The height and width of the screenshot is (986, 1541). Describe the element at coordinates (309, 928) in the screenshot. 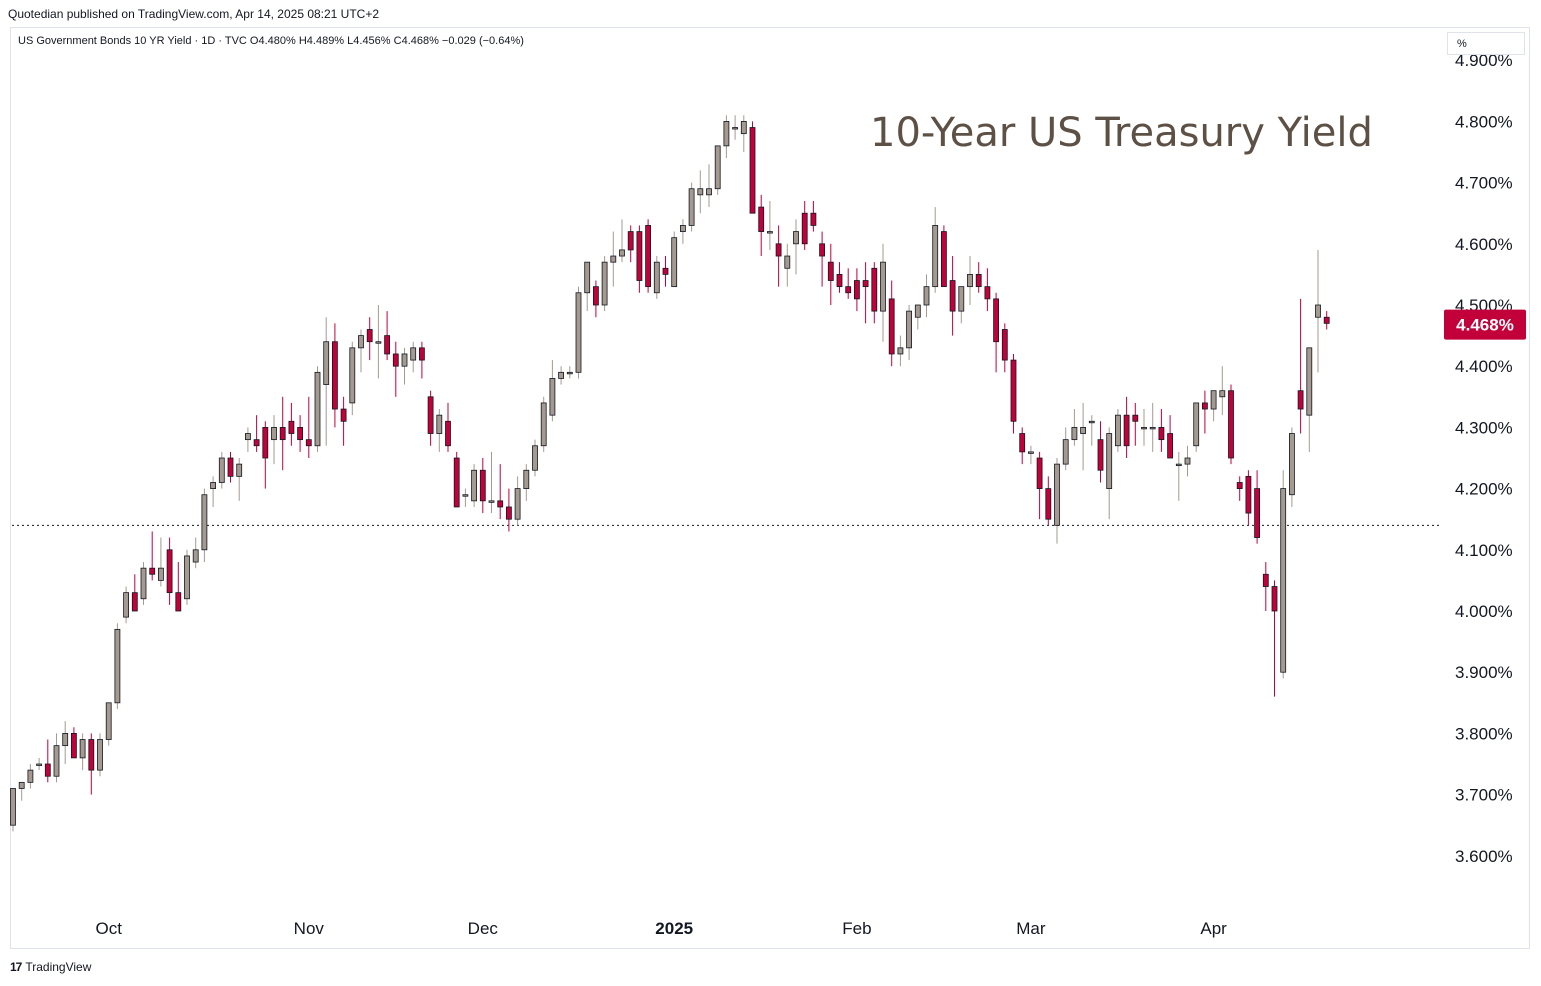

I see `x-tick-label: Nov` at that location.